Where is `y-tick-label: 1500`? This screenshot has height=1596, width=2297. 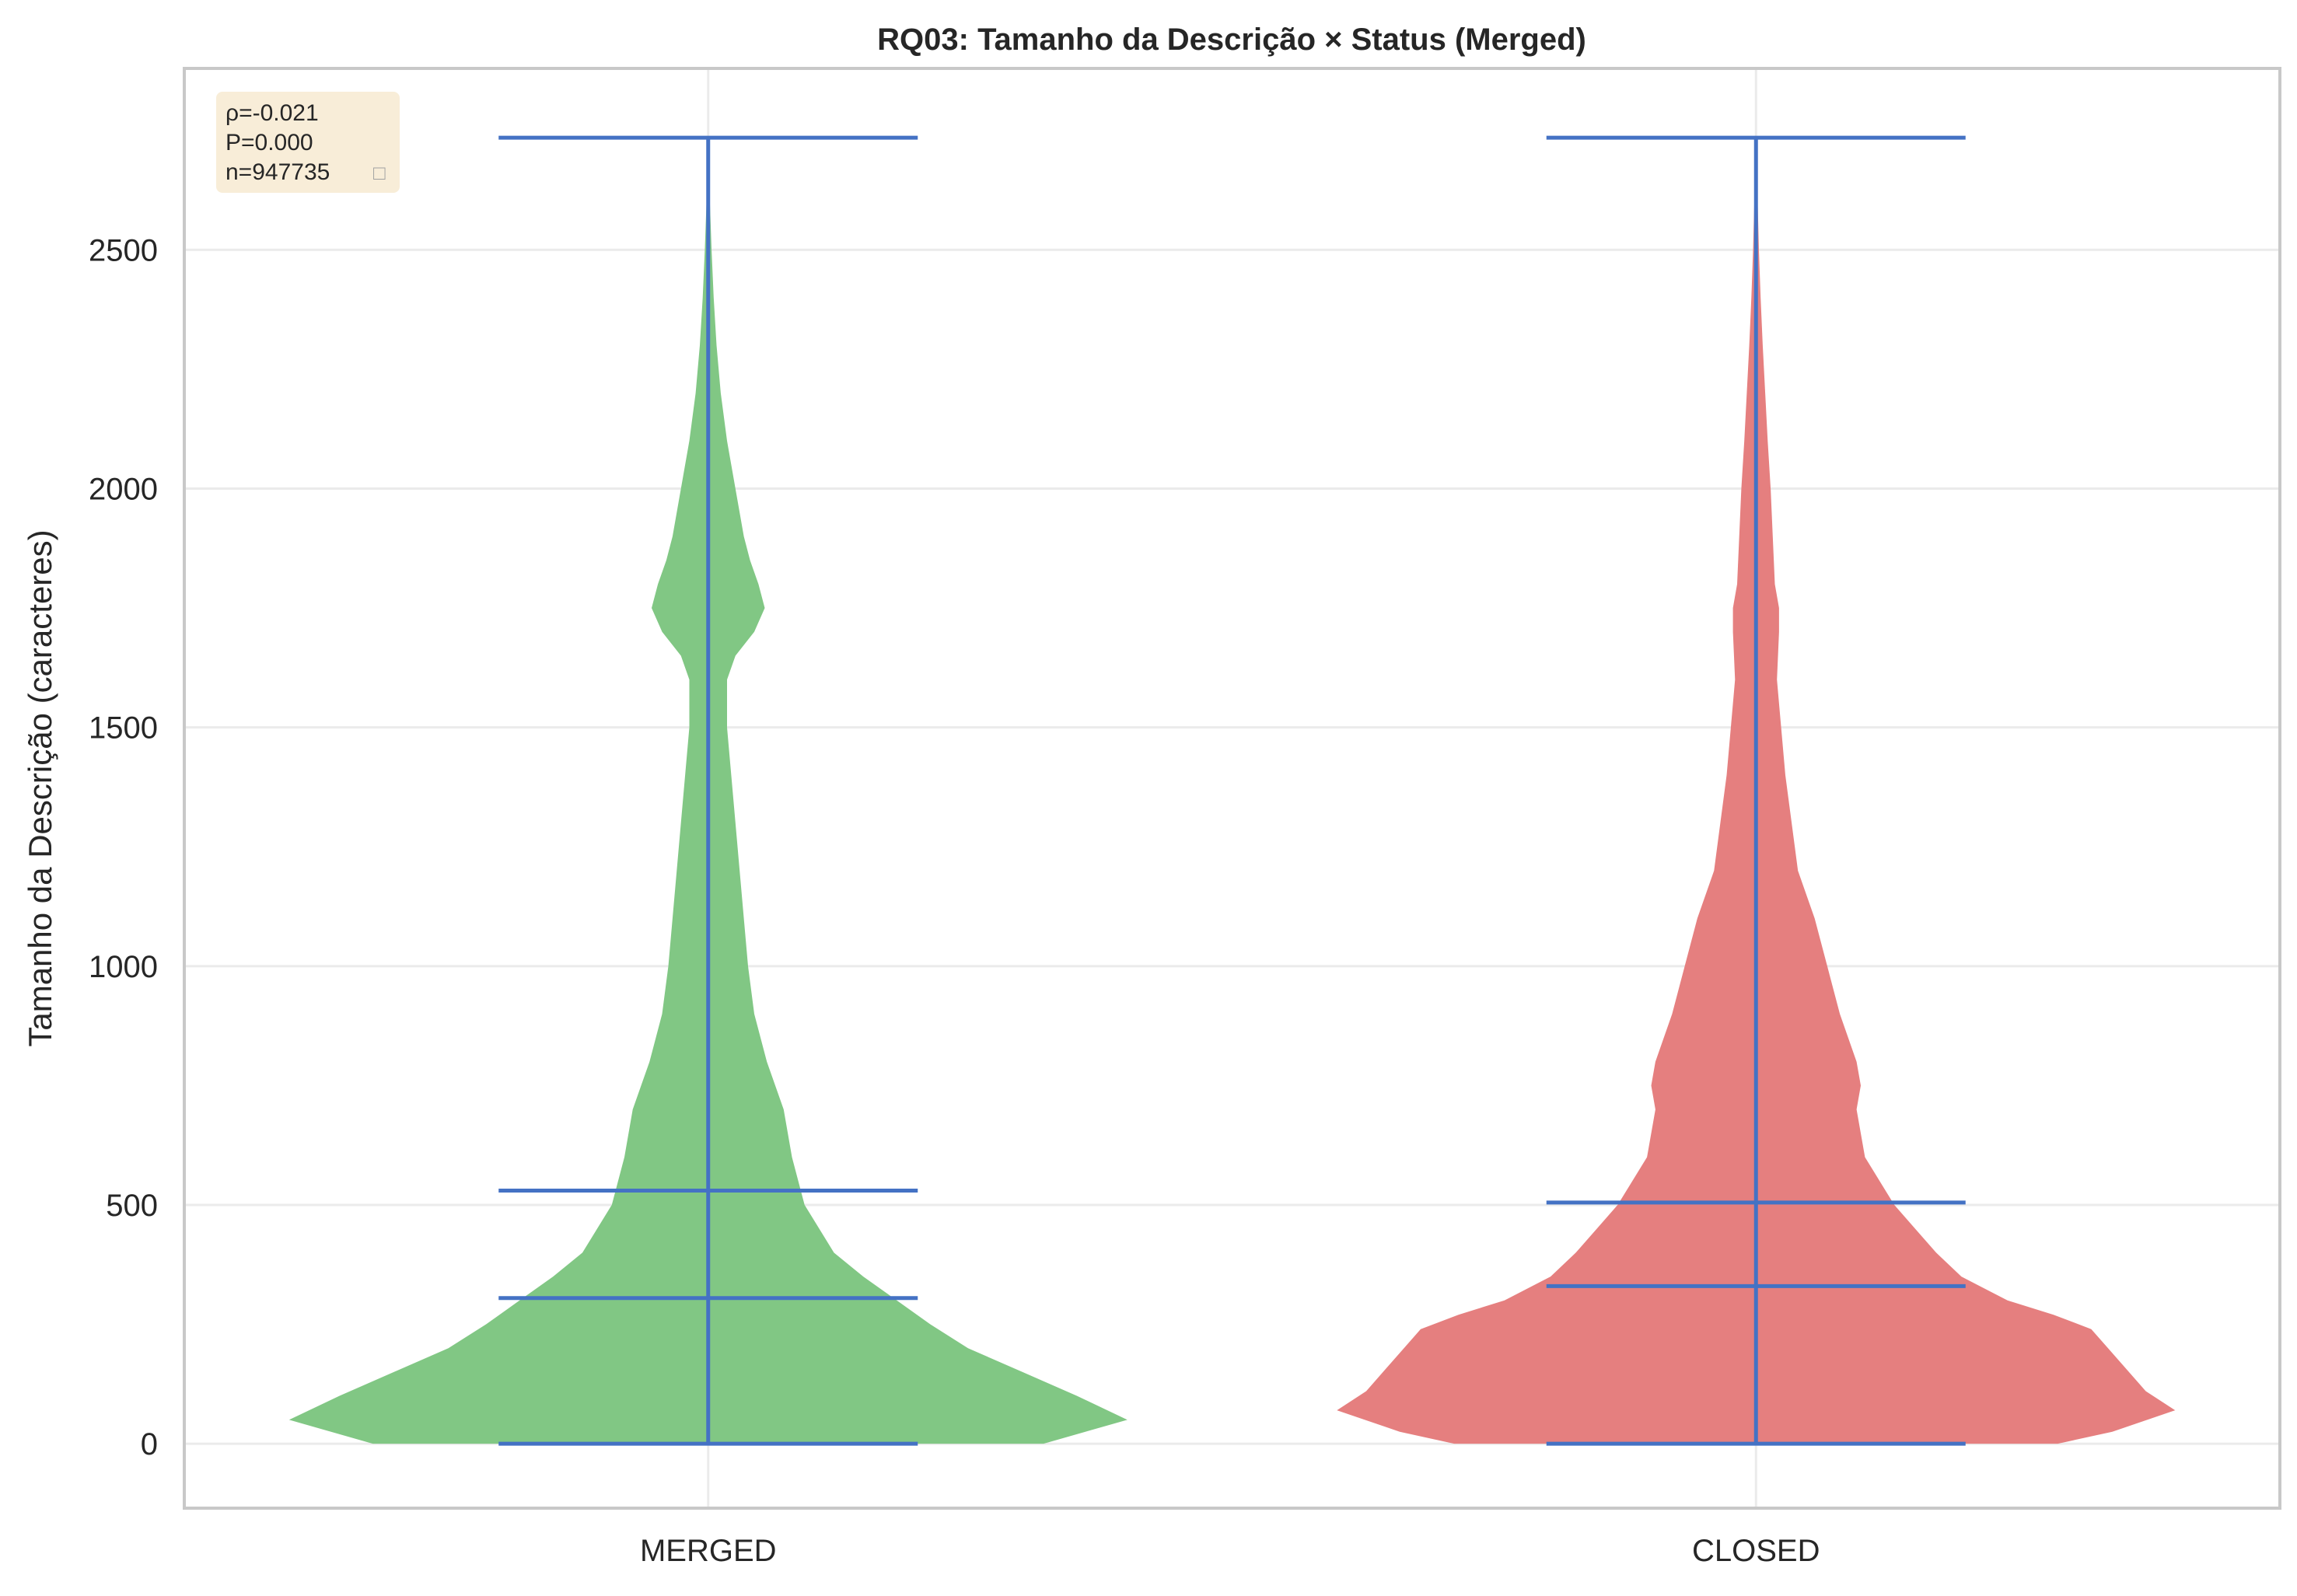
y-tick-label: 1500 is located at coordinates (123, 729).